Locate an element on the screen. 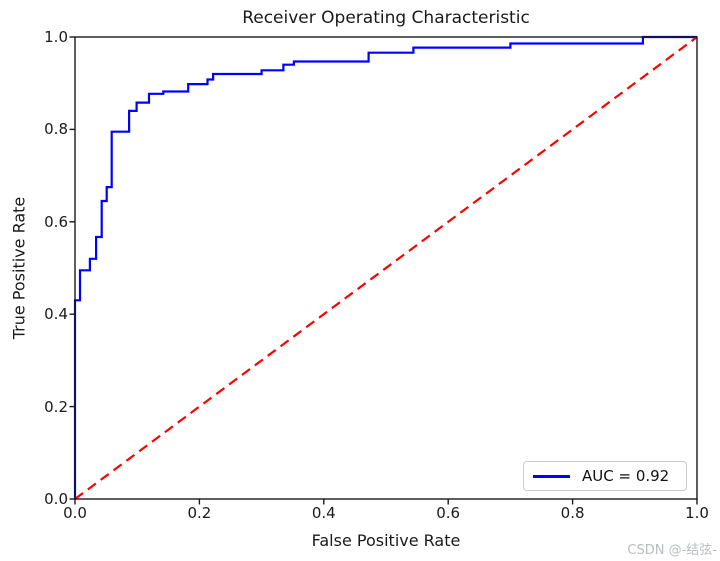  y-tick-label: 0.6 is located at coordinates (56, 221).